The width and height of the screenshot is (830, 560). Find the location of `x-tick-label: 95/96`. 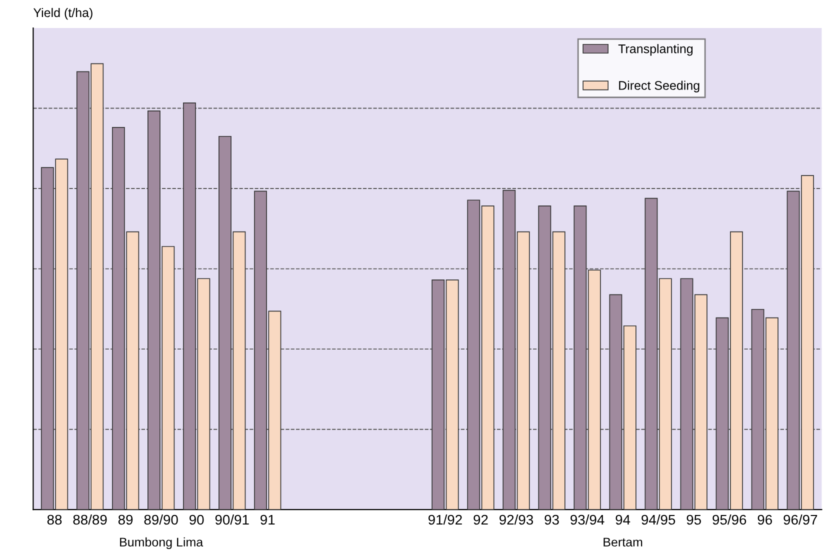

x-tick-label: 95/96 is located at coordinates (729, 519).